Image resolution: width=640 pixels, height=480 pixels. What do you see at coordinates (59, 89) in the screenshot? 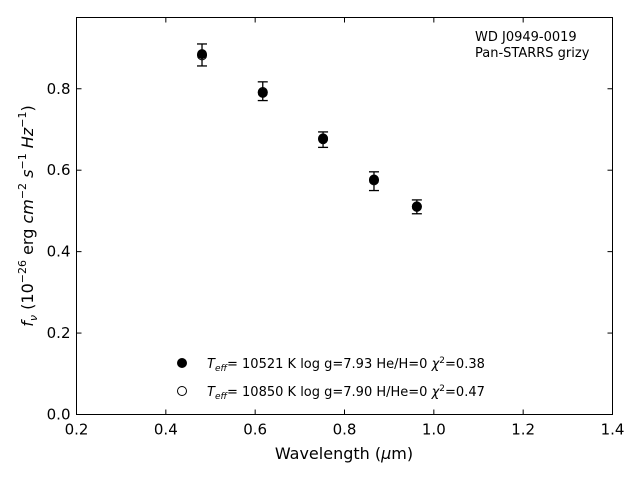
I see `y-tick-label: 0.8` at bounding box center [59, 89].